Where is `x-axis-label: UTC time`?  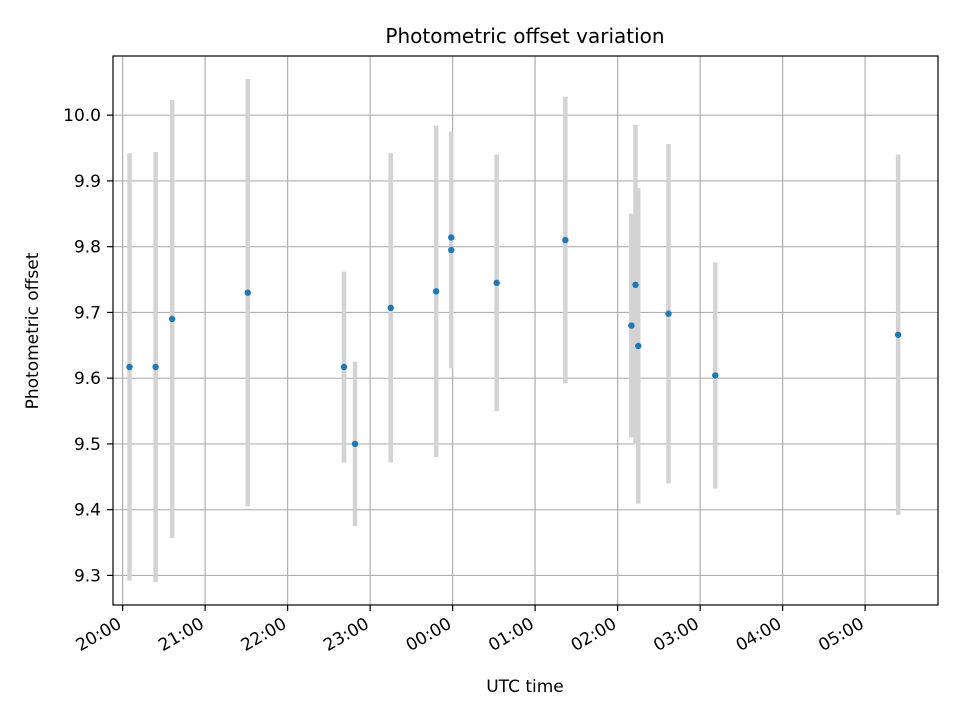 x-axis-label: UTC time is located at coordinates (525, 687).